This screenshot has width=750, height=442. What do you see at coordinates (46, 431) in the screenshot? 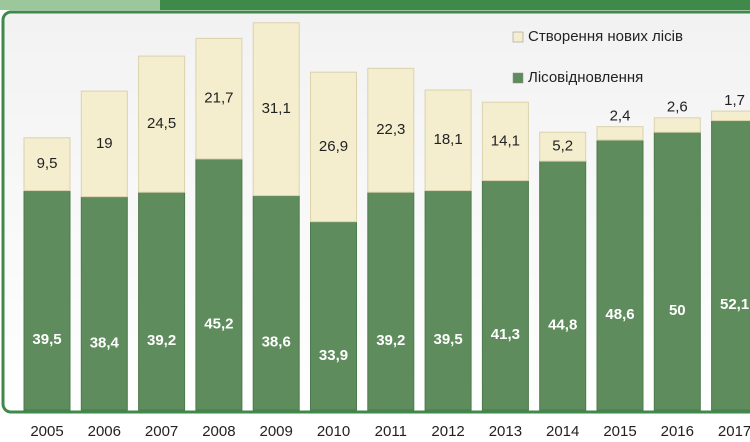
I see `x-tick-label: 2005` at bounding box center [46, 431].